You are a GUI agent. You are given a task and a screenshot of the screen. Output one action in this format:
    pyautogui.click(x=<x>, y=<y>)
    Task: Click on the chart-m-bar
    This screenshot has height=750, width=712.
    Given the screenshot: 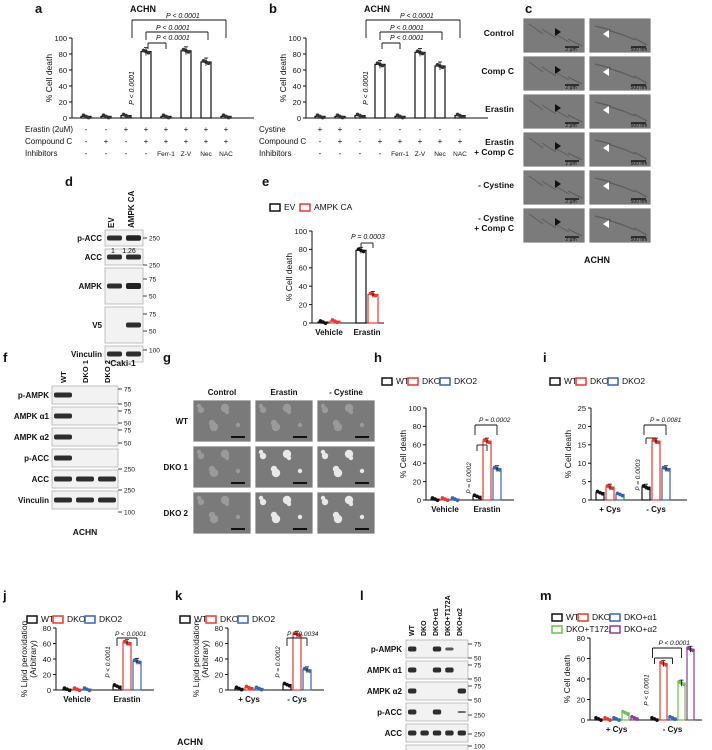 What is the action you would take?
    pyautogui.click(x=634, y=717)
    